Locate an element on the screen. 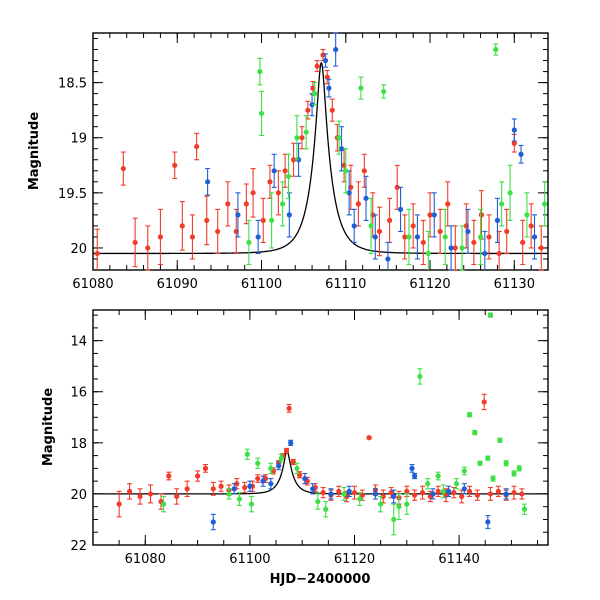 Image resolution: width=600 pixels, height=600 pixels. x-tick-label: 61130 is located at coordinates (514, 284).